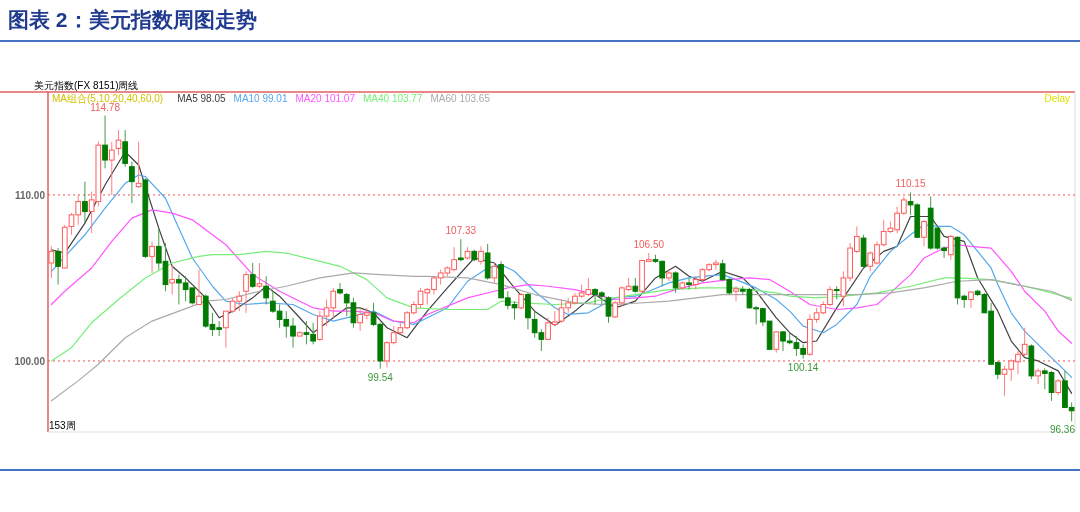 The image size is (1080, 512). I want to click on annotation: 100.14, so click(803, 367).